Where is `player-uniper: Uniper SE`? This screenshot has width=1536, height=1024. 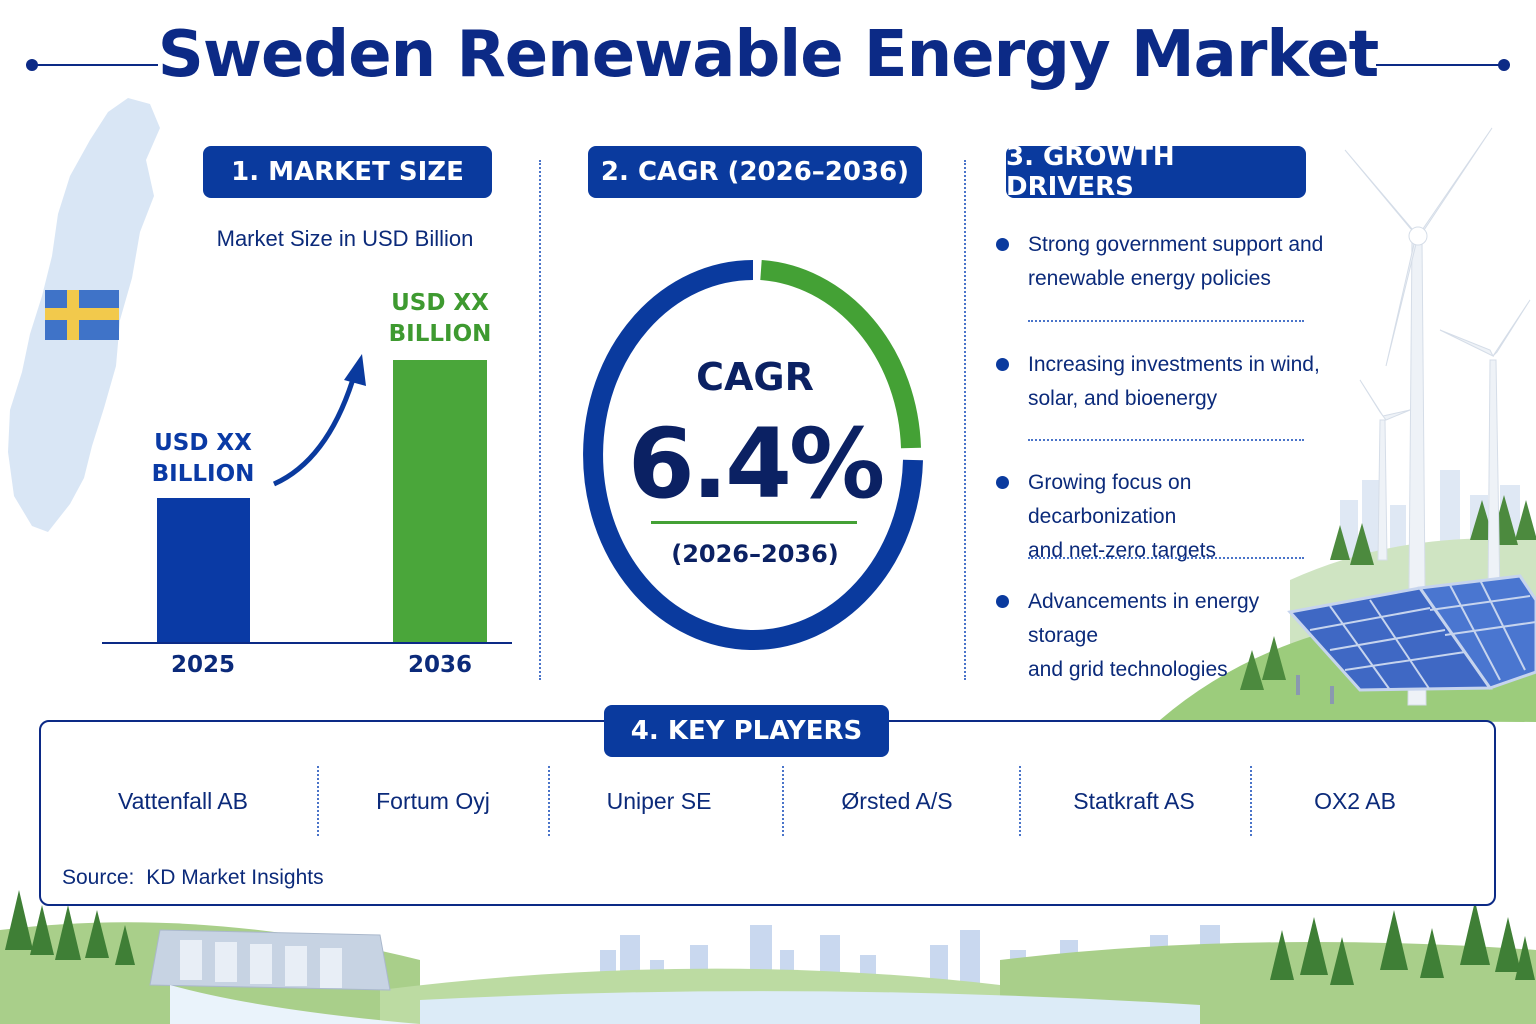 player-uniper: Uniper SE is located at coordinates (659, 801).